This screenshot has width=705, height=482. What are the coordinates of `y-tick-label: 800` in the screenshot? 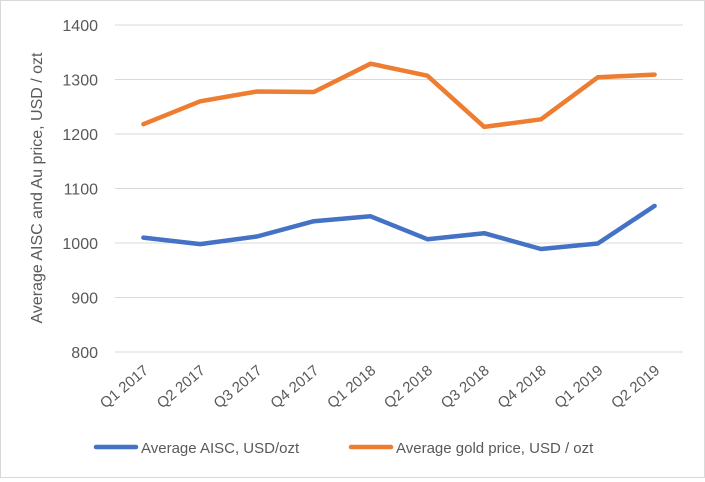 It's located at (84, 353).